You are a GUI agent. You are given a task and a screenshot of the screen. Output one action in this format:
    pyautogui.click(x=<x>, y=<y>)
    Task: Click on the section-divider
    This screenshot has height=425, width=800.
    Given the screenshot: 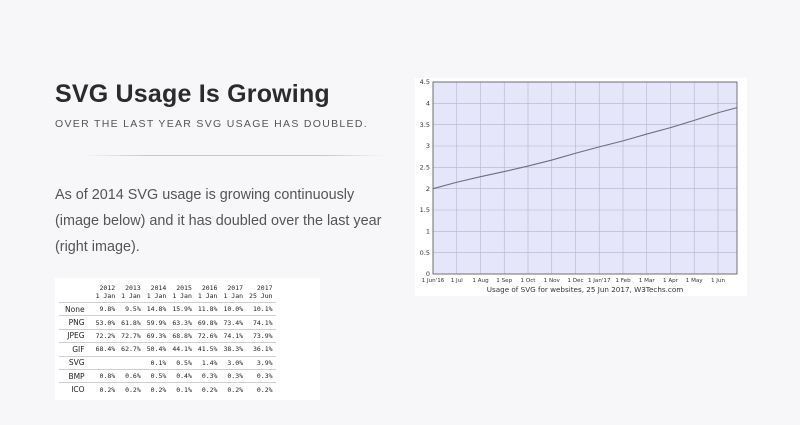 What is the action you would take?
    pyautogui.click(x=235, y=155)
    